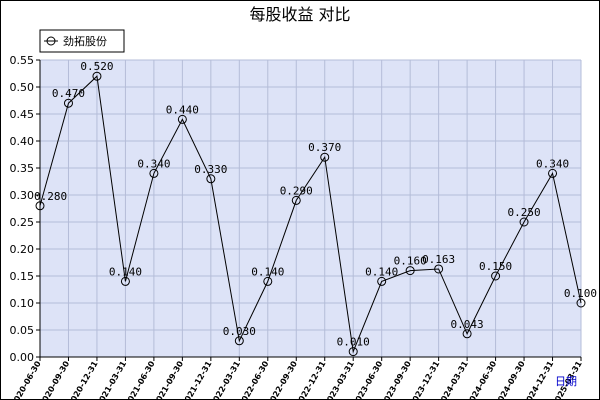 The width and height of the screenshot is (600, 400). What do you see at coordinates (353, 342) in the screenshot?
I see `data-label: 0.010` at bounding box center [353, 342].